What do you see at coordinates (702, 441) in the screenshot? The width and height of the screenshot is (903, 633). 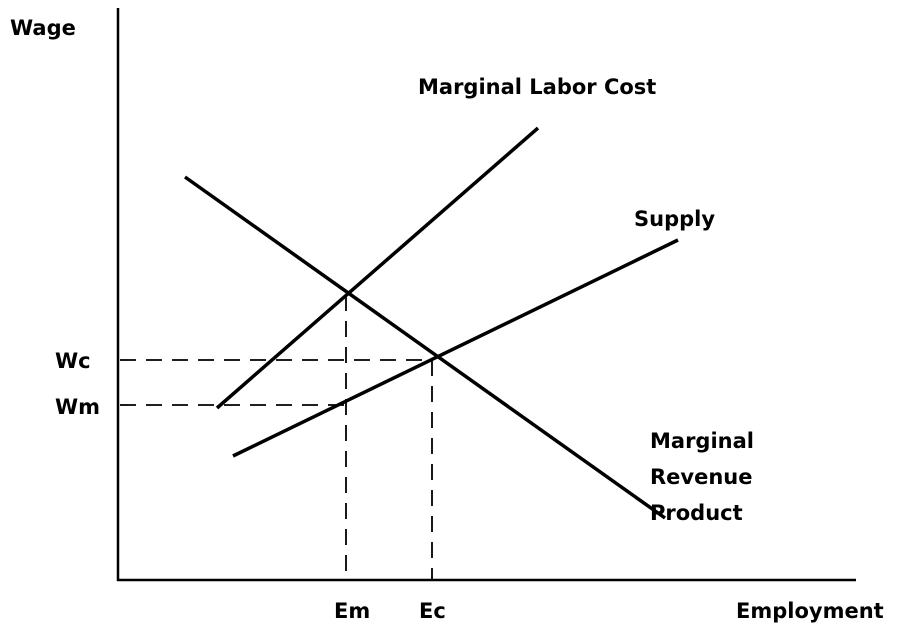 I see `curve-label: Marginal` at bounding box center [702, 441].